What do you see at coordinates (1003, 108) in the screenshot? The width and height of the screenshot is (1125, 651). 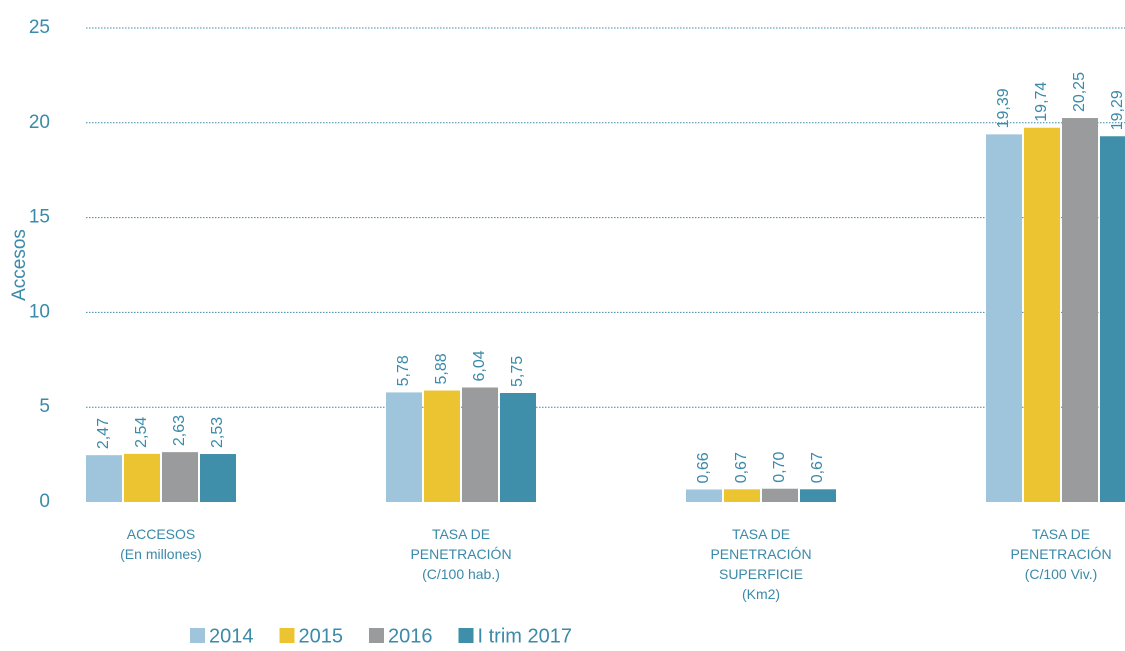 I see `data-label: 19,39` at bounding box center [1003, 108].